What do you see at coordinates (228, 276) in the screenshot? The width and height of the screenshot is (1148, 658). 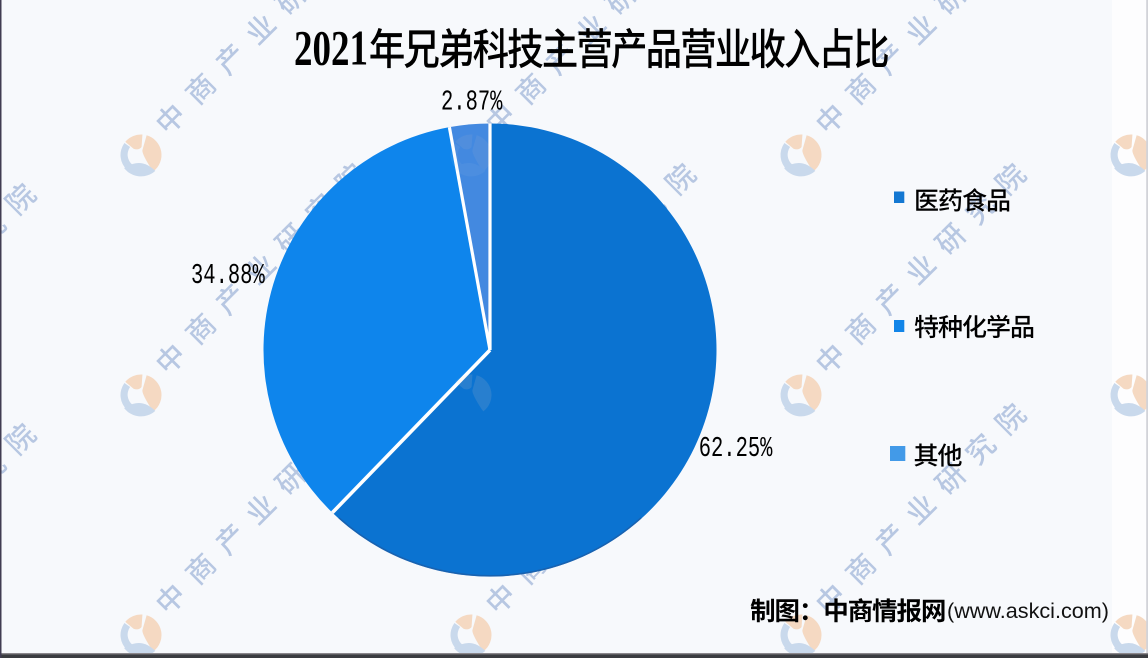 I see `svg-text: 34.88%` at bounding box center [228, 276].